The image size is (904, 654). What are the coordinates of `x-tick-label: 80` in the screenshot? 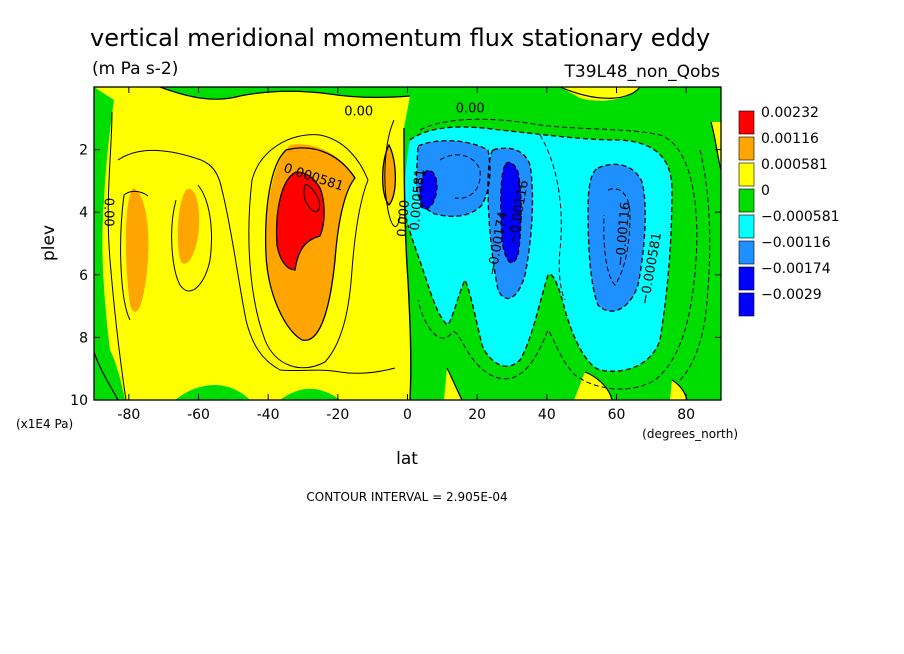 It's located at (686, 415).